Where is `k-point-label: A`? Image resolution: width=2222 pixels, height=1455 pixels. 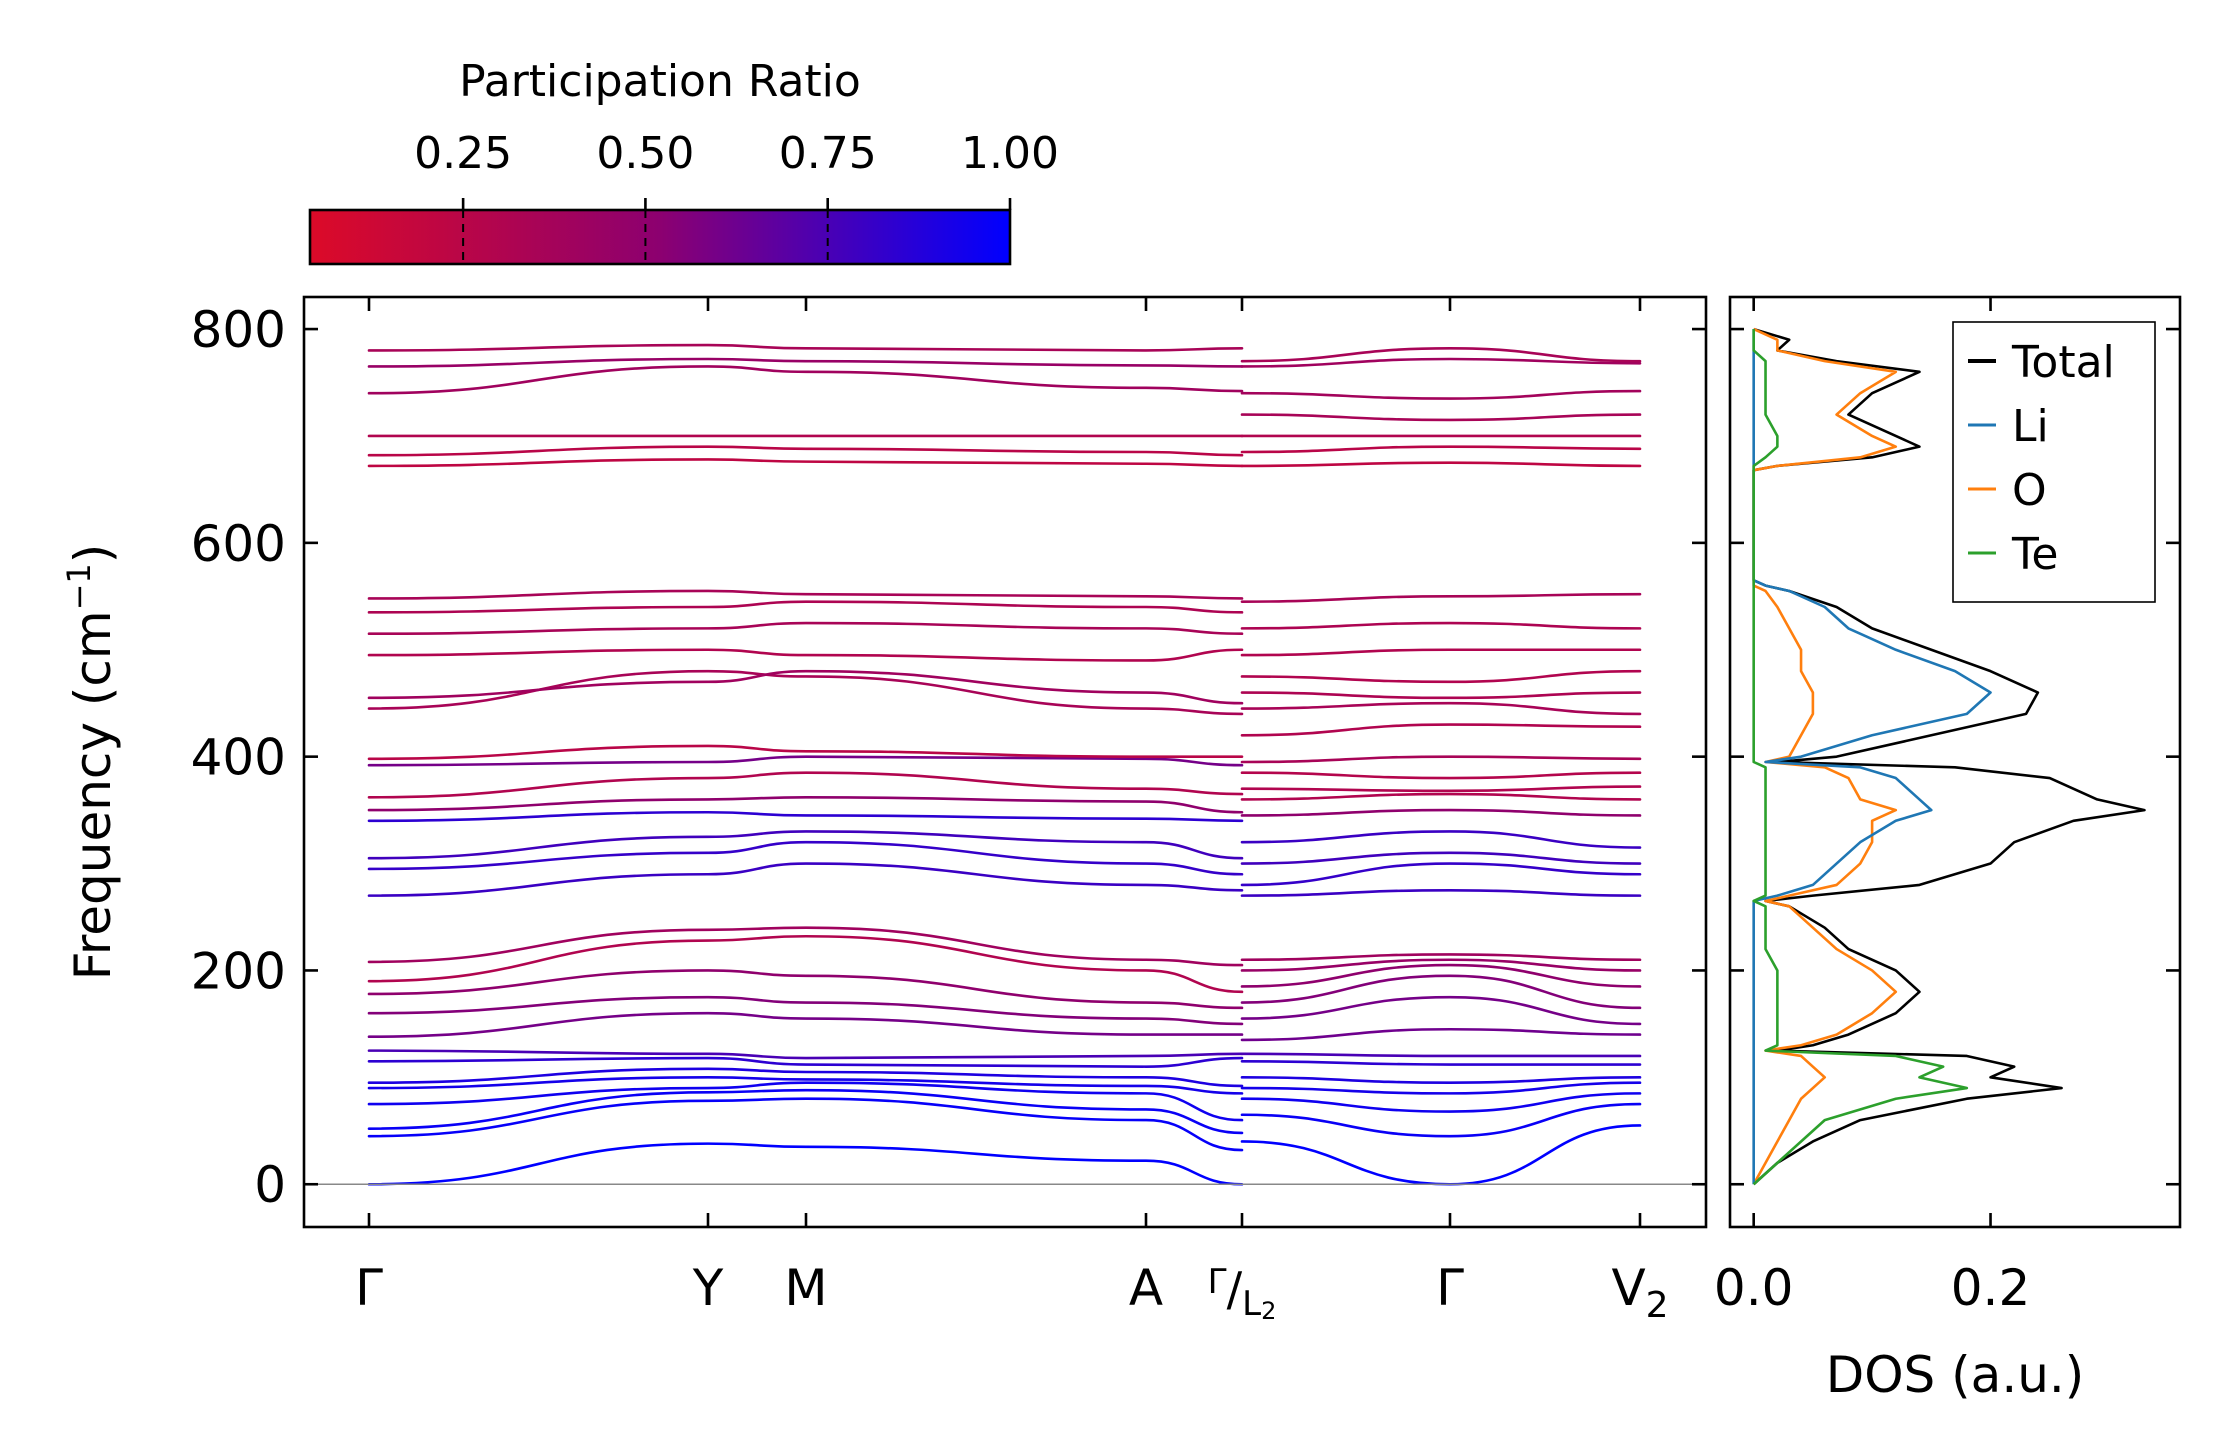
k-point-label: A is located at coordinates (1146, 1288).